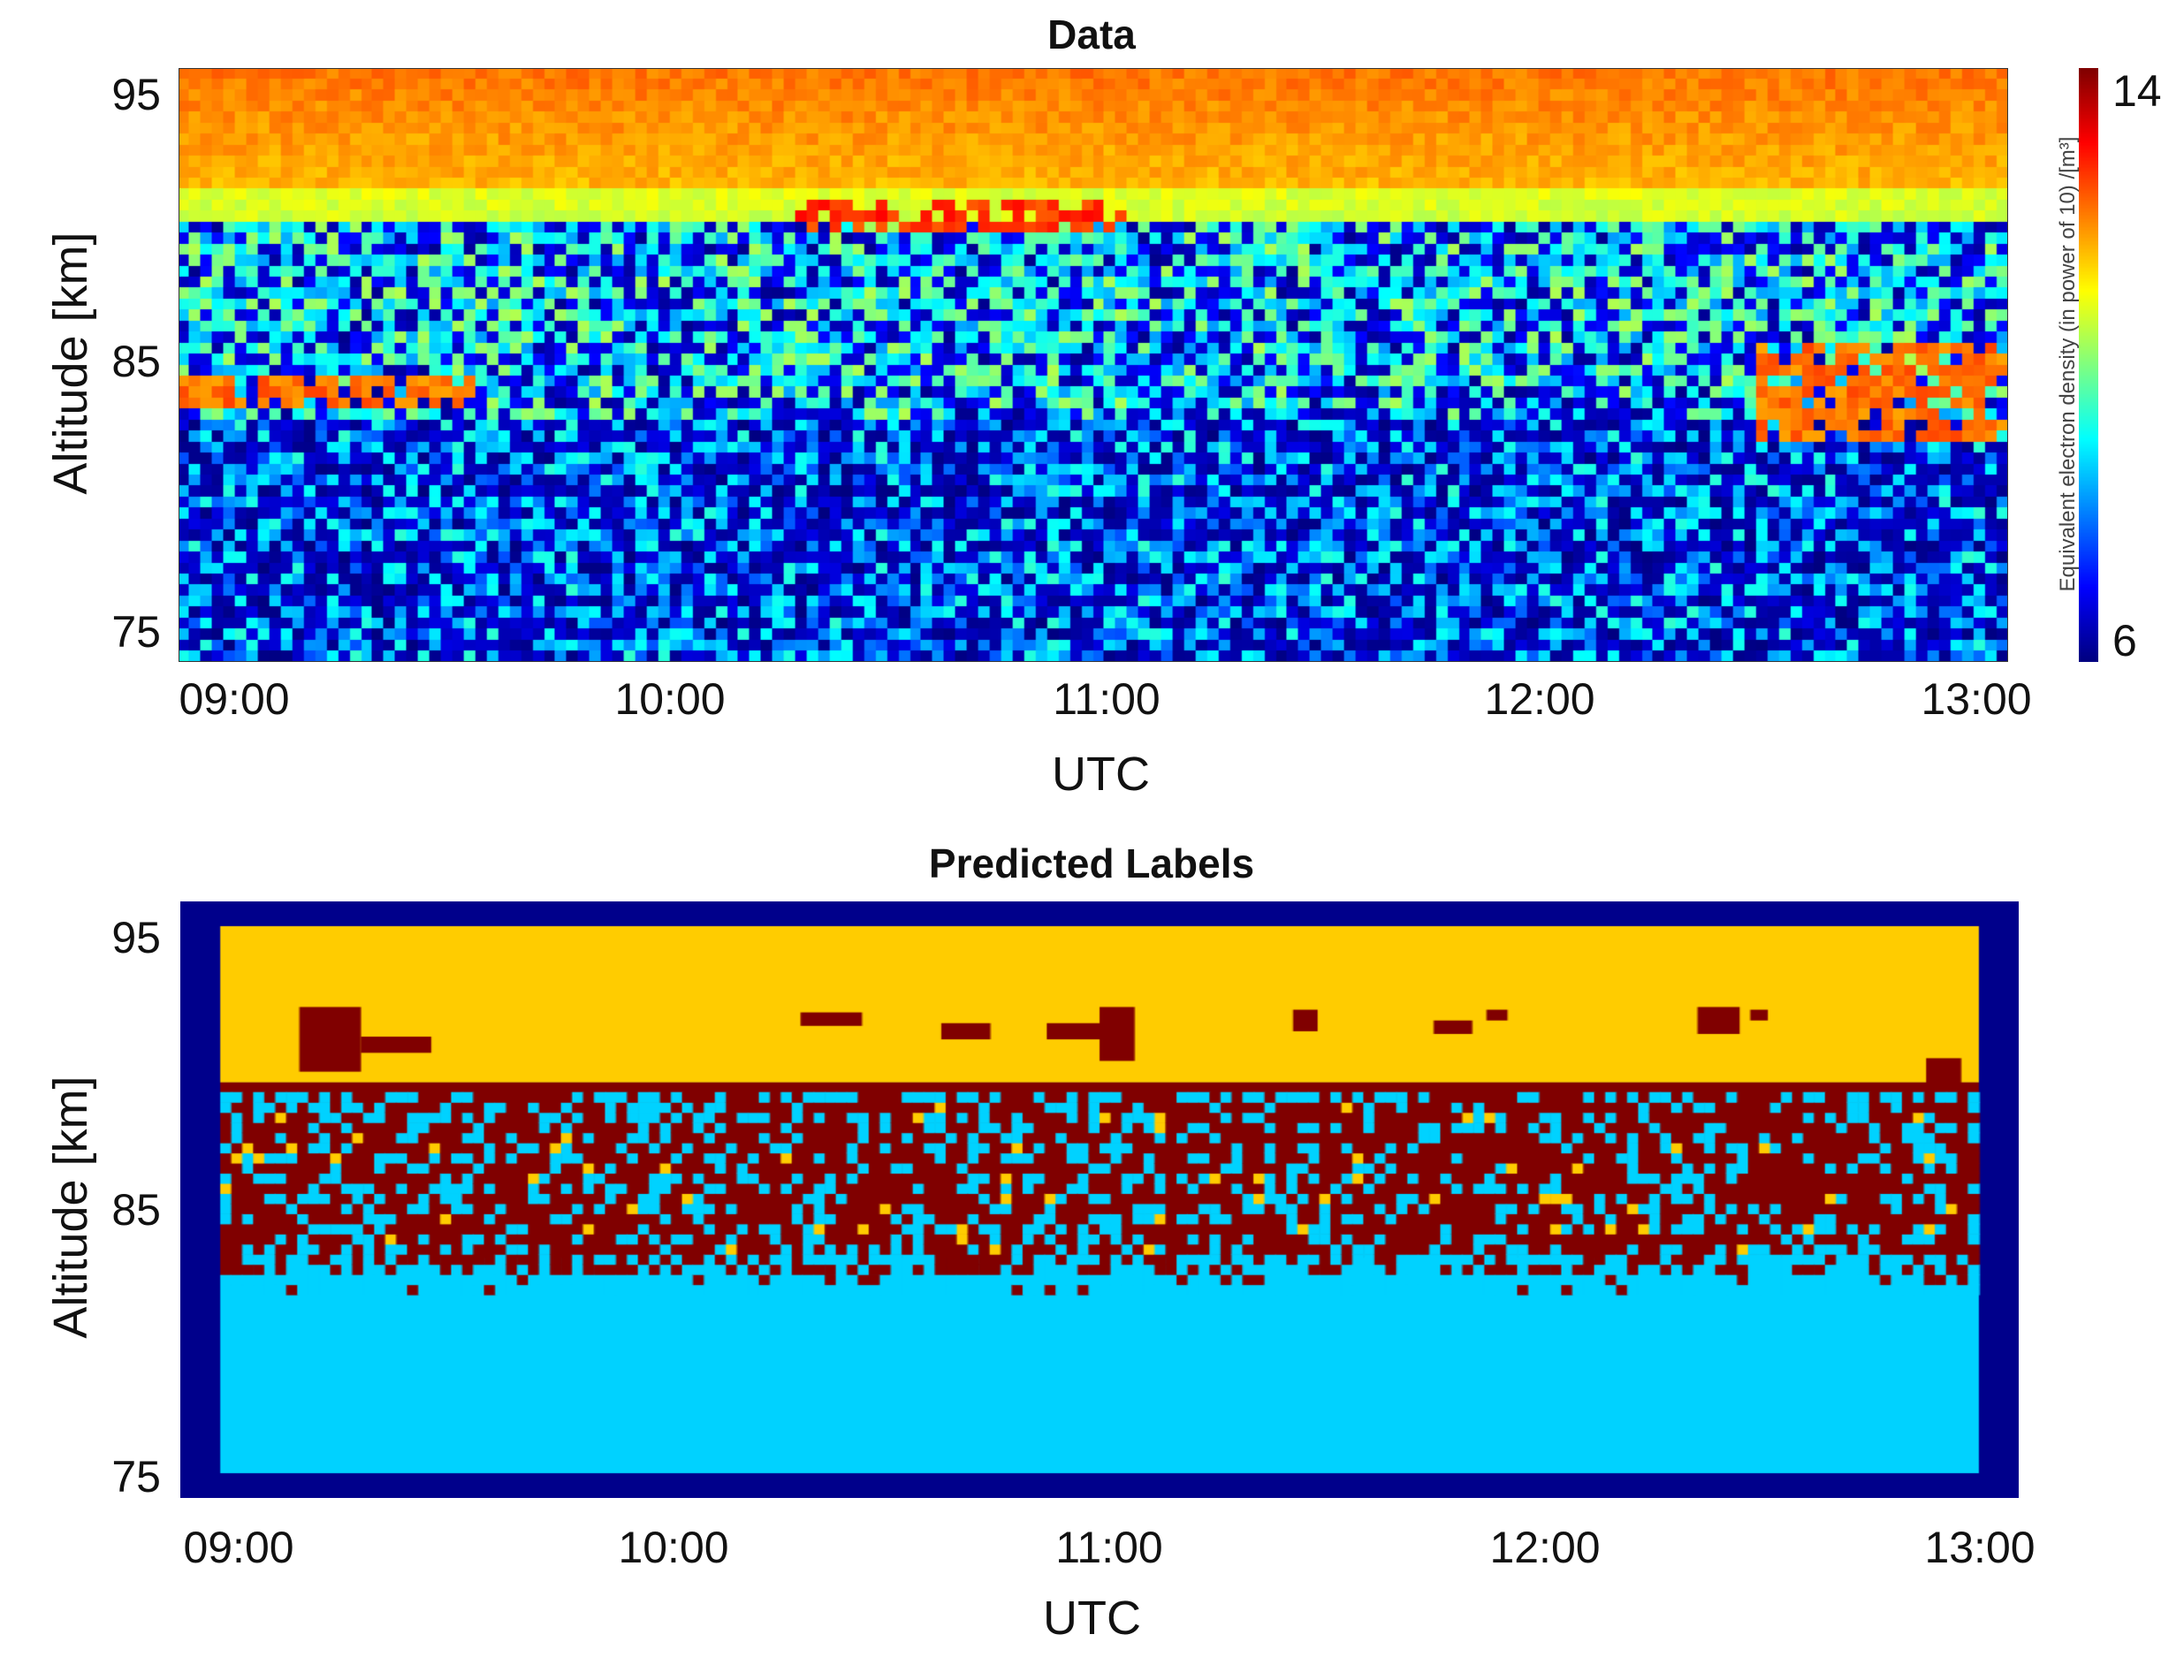  What do you see at coordinates (1092, 1618) in the screenshot?
I see `labels-xlabel: UTC` at bounding box center [1092, 1618].